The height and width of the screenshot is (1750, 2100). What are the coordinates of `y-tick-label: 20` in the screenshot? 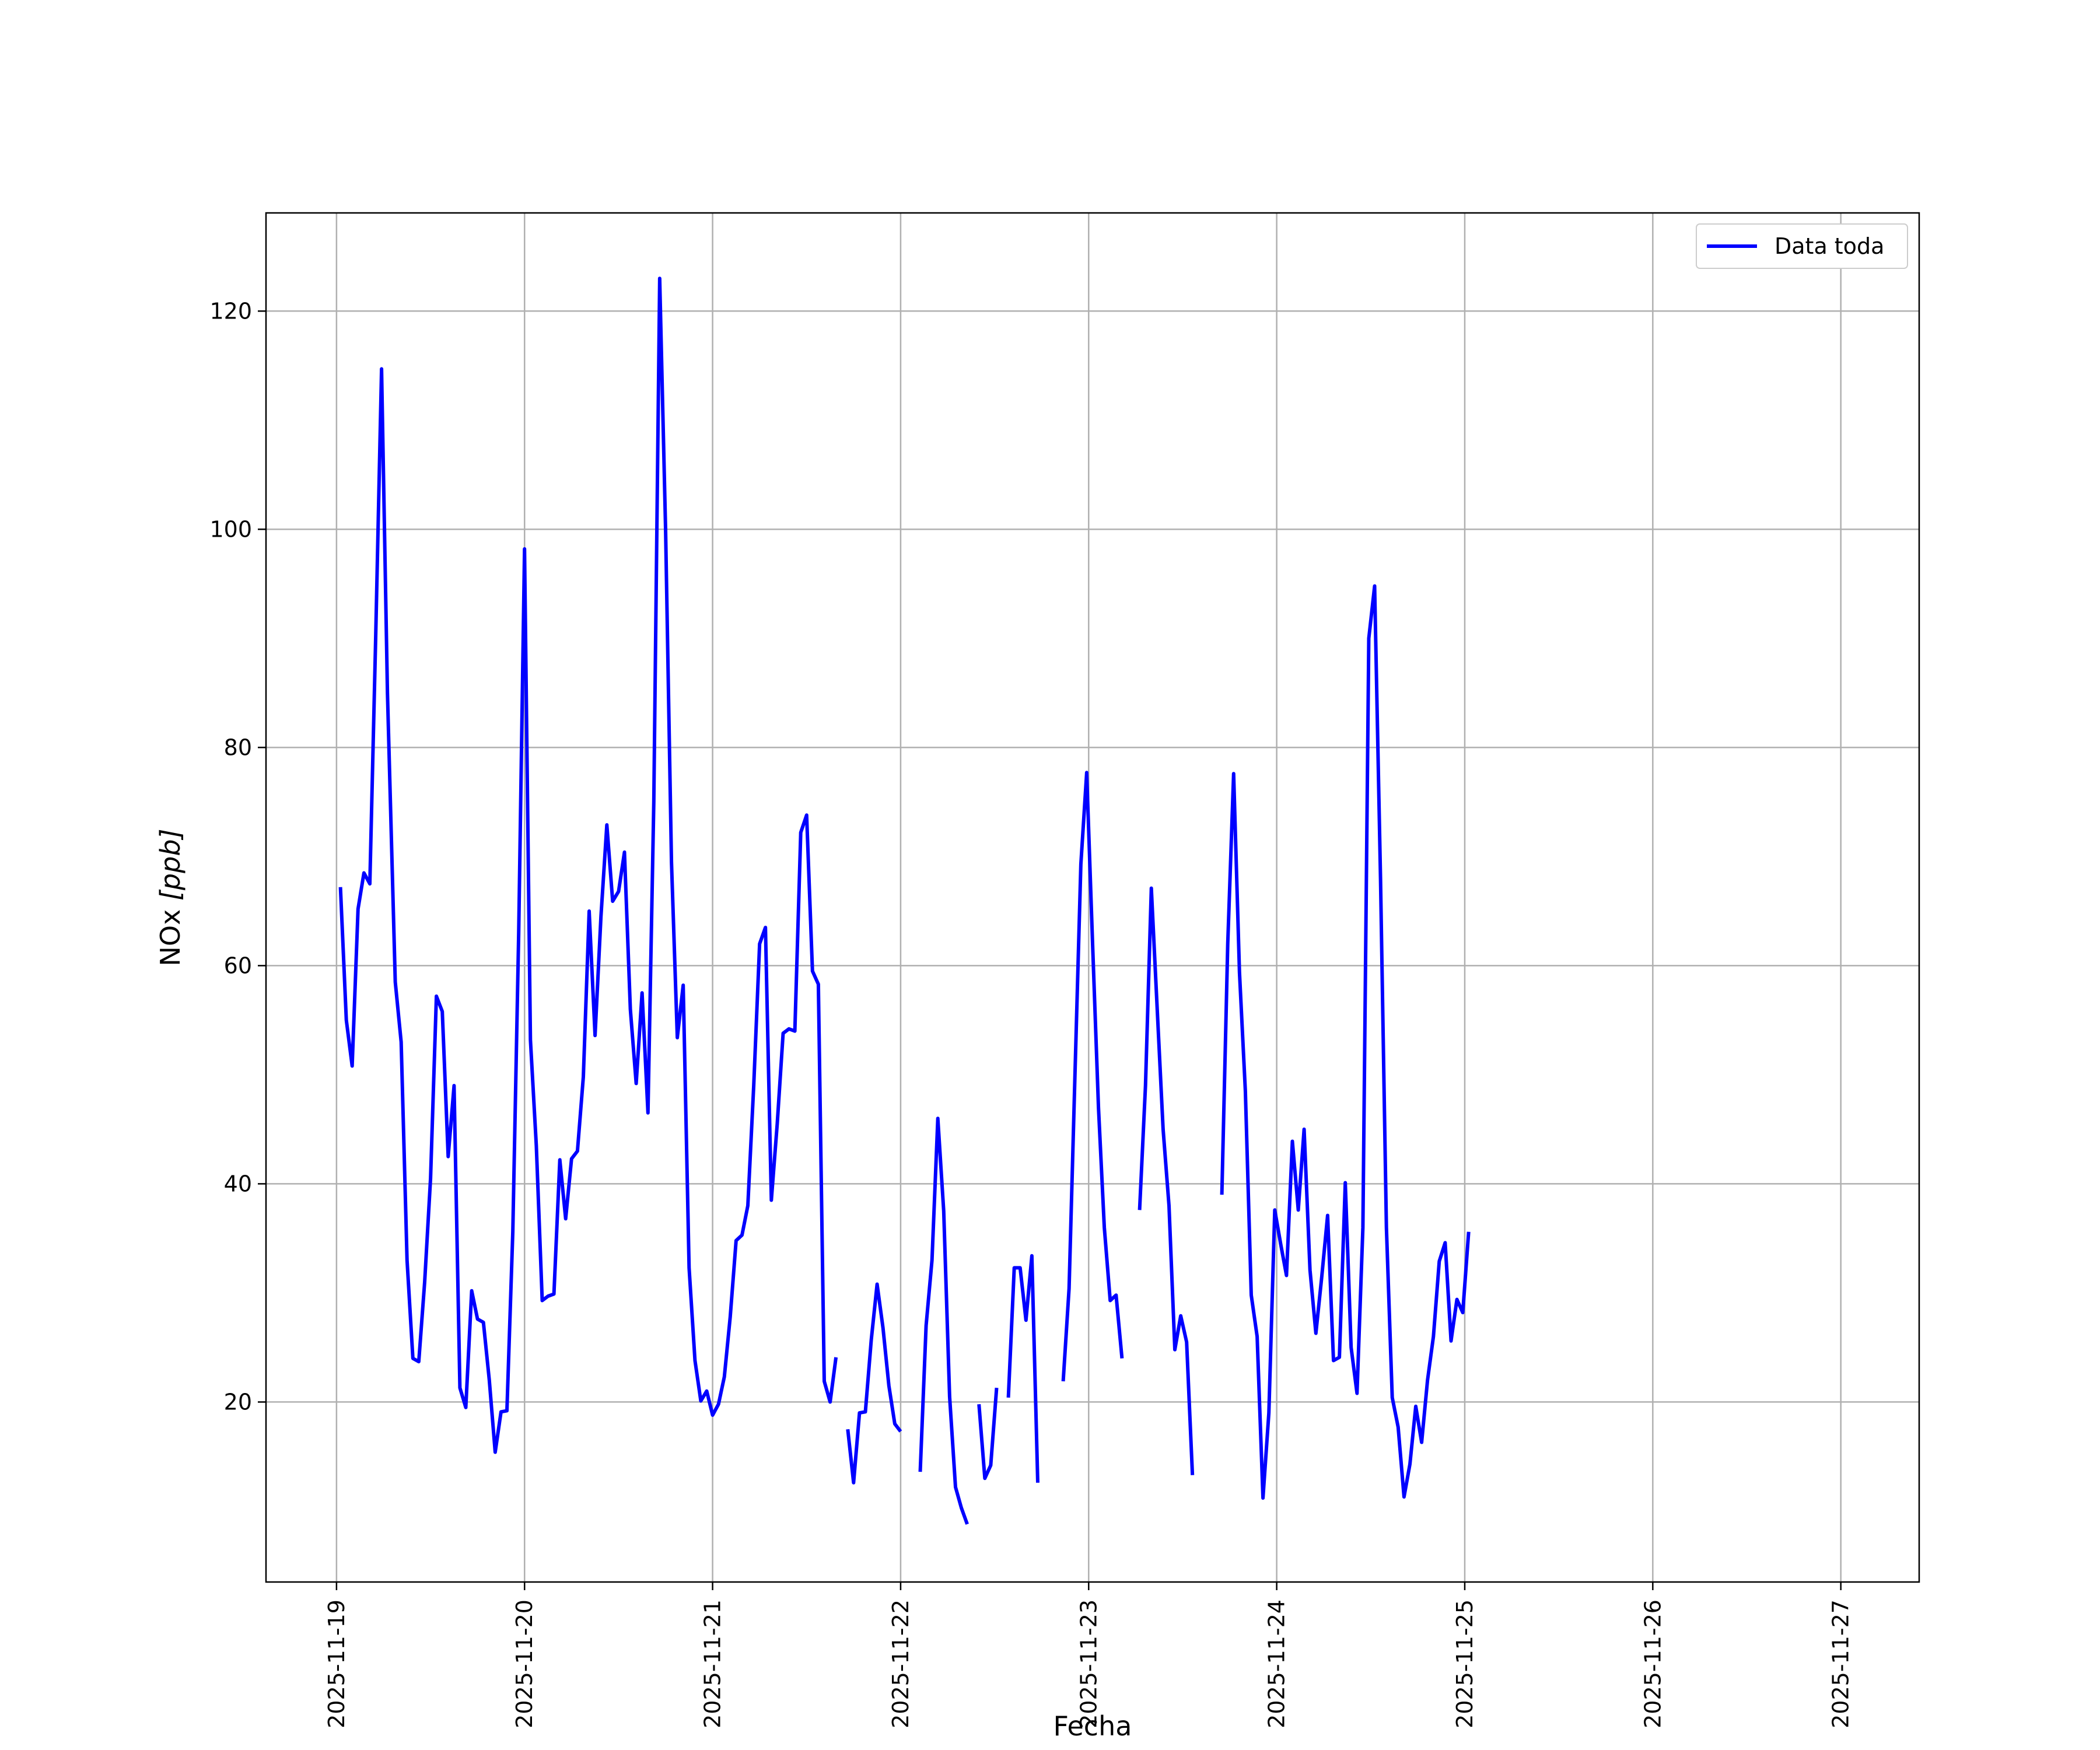 It's located at (238, 1402).